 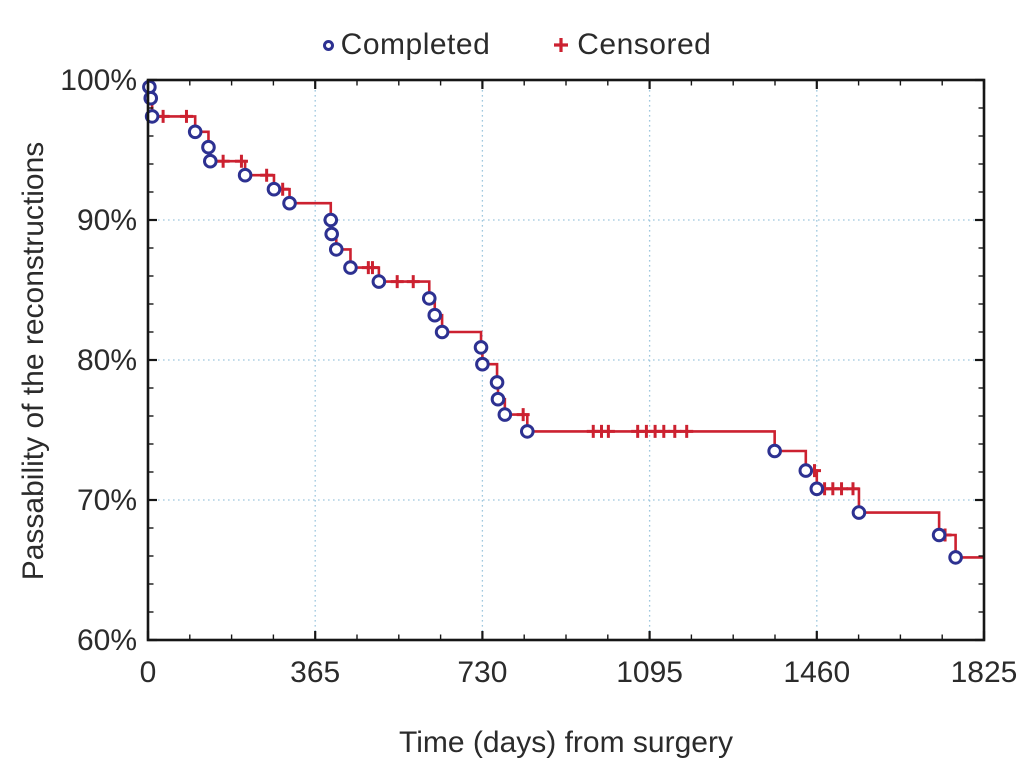 What do you see at coordinates (517, 45) in the screenshot?
I see `chart-legend: Completed Censored` at bounding box center [517, 45].